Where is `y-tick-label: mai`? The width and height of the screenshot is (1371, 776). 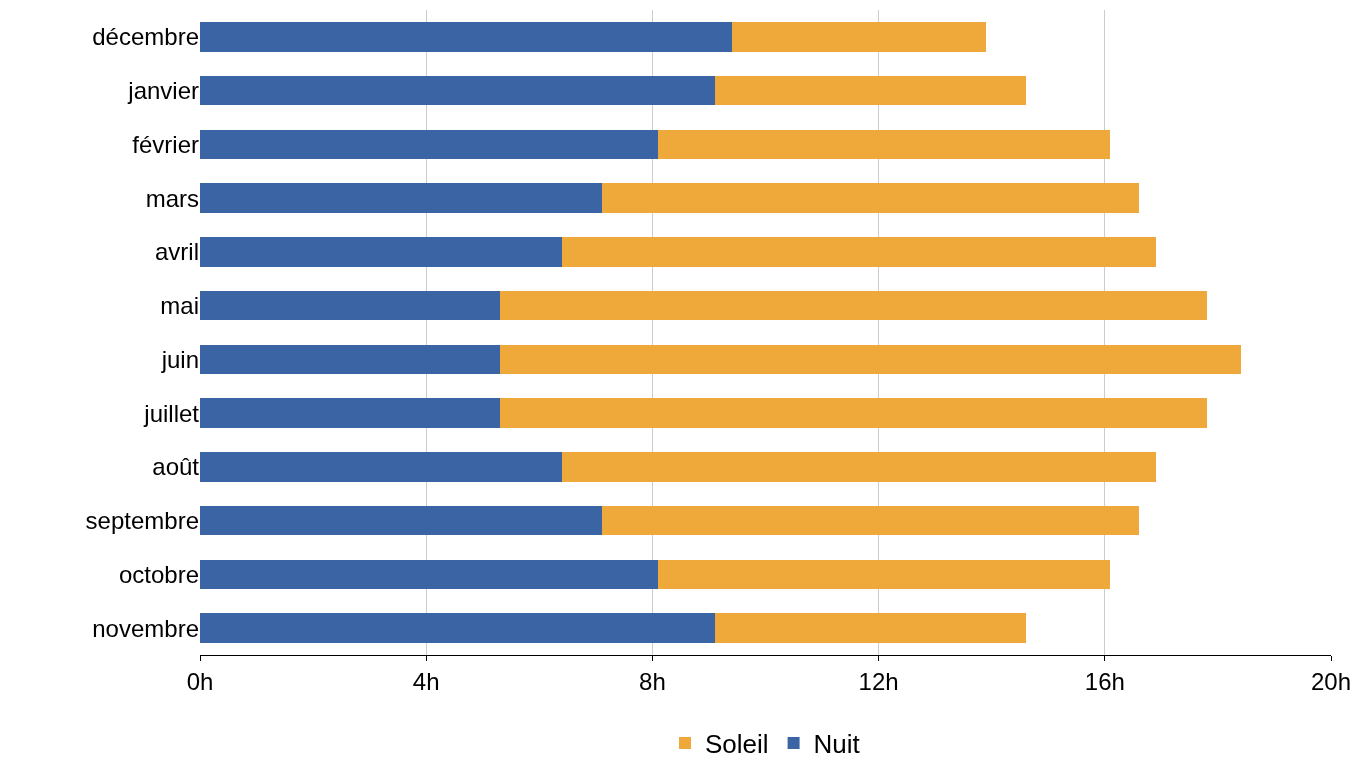
y-tick-label: mai is located at coordinates (179, 306).